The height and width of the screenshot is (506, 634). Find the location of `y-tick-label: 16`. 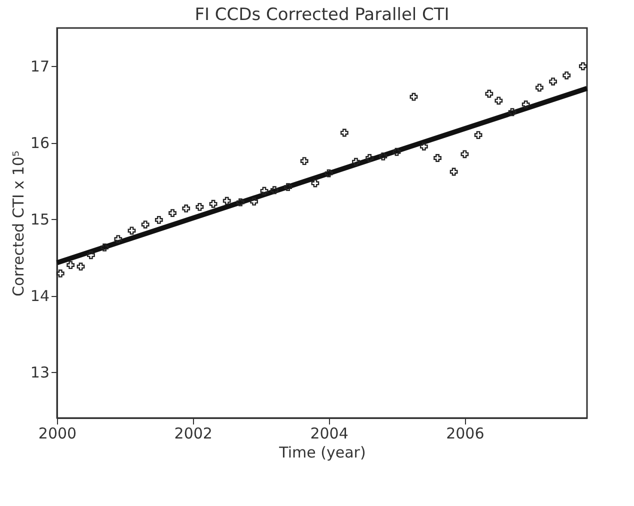

y-tick-label: 16 is located at coordinates (40, 143).